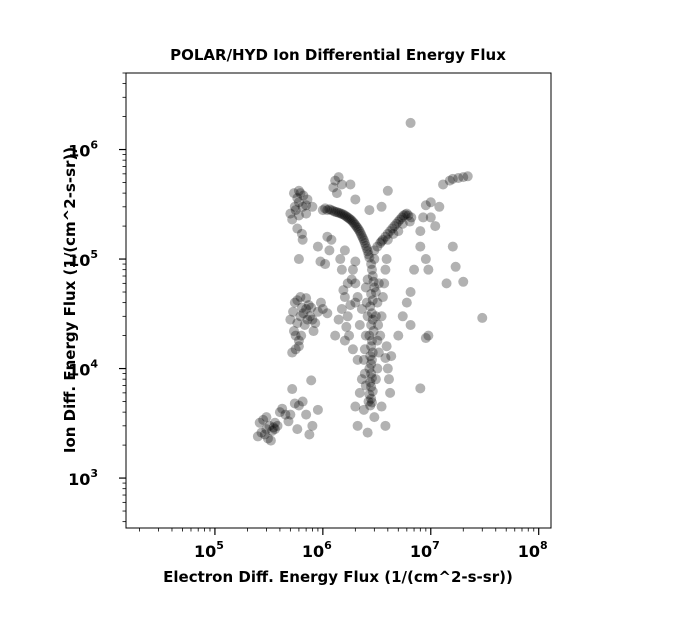 This screenshot has width=677, height=619. Describe the element at coordinates (425, 550) in the screenshot. I see `x-tick-label: 107` at that location.